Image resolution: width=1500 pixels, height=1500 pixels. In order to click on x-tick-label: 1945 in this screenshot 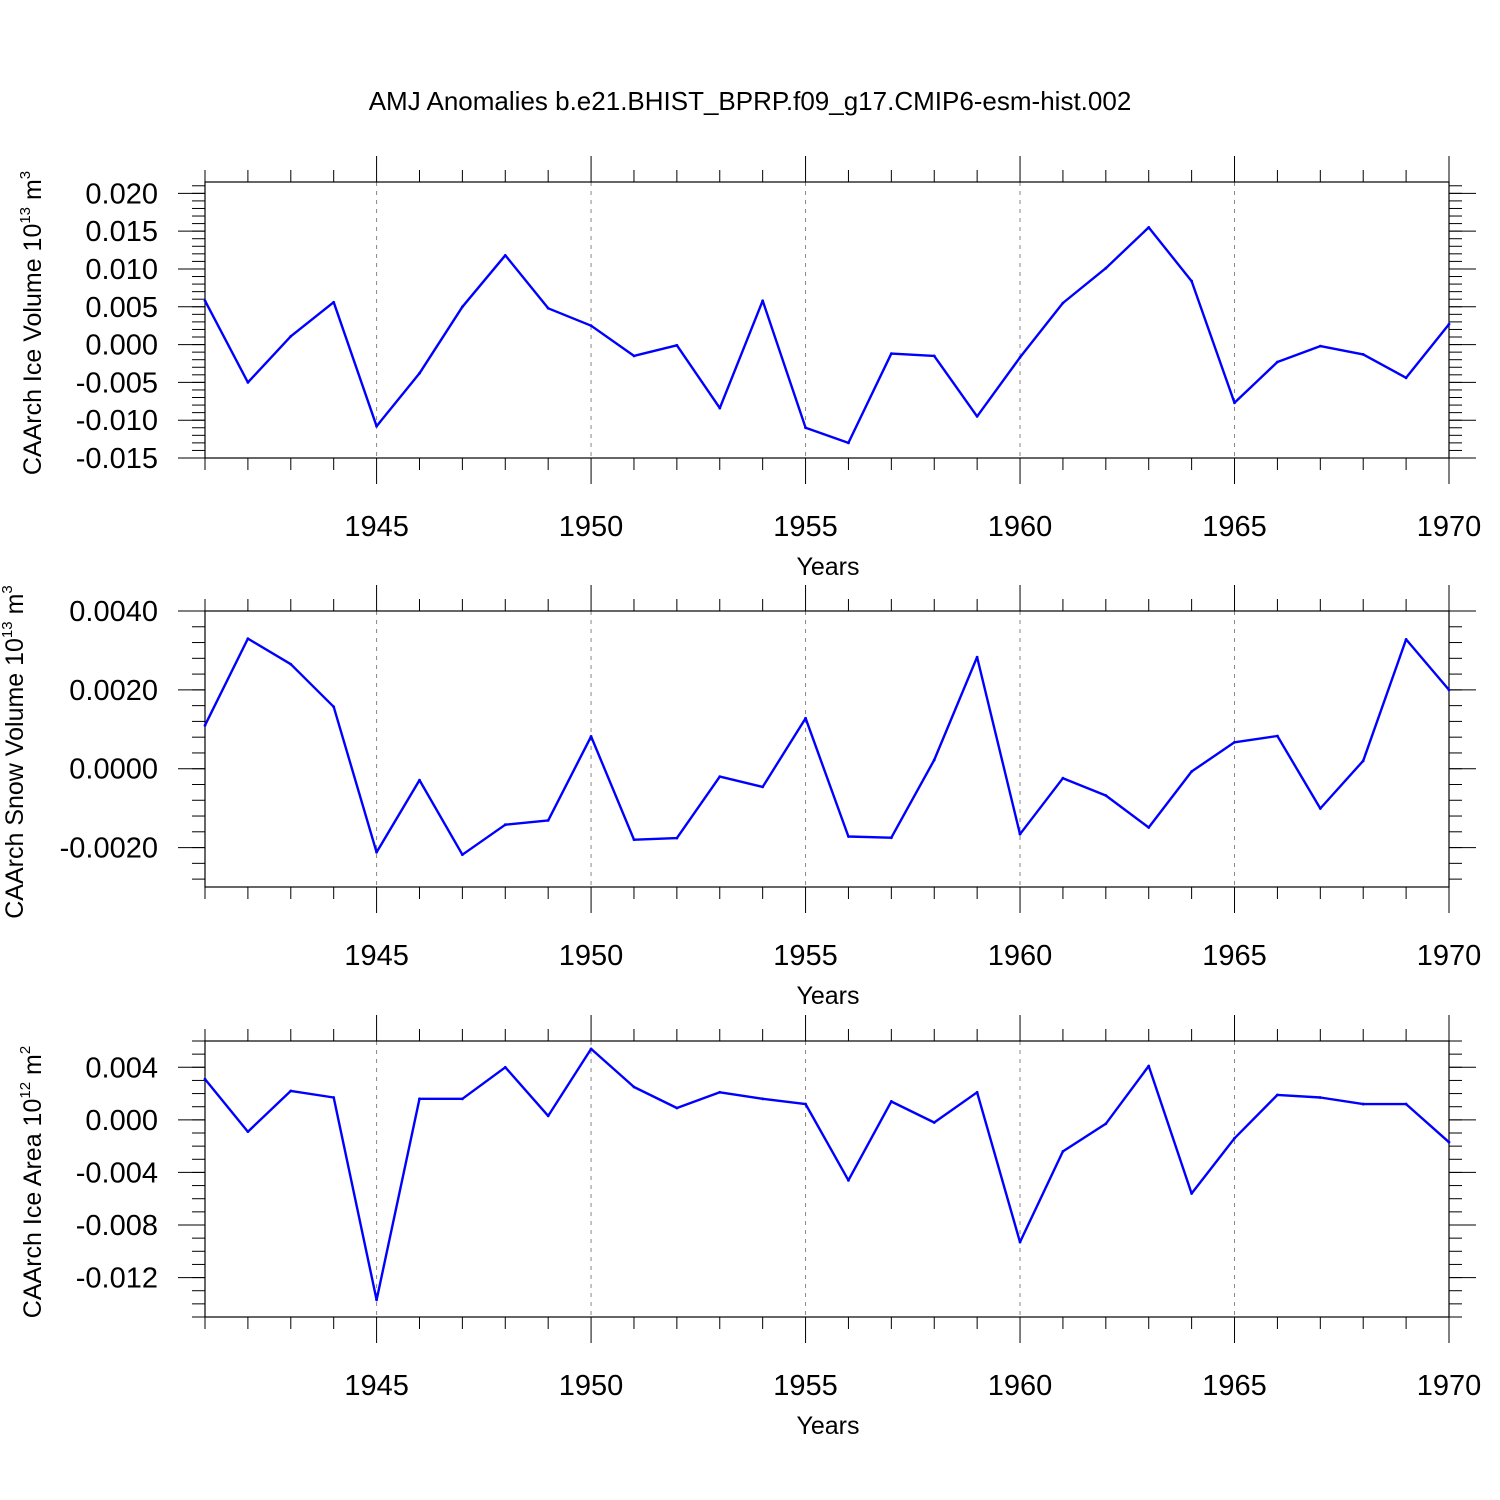, I will do `click(376, 1386)`.